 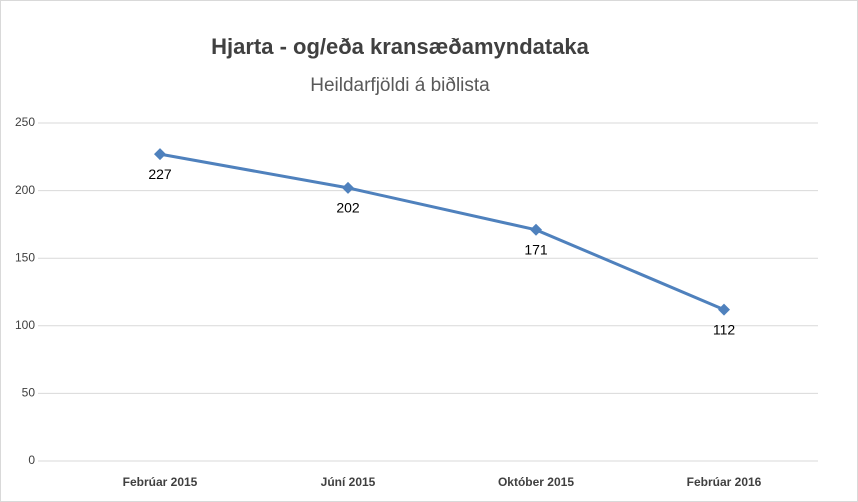 I want to click on x-tick-label: Febrúar 2016, so click(x=724, y=482).